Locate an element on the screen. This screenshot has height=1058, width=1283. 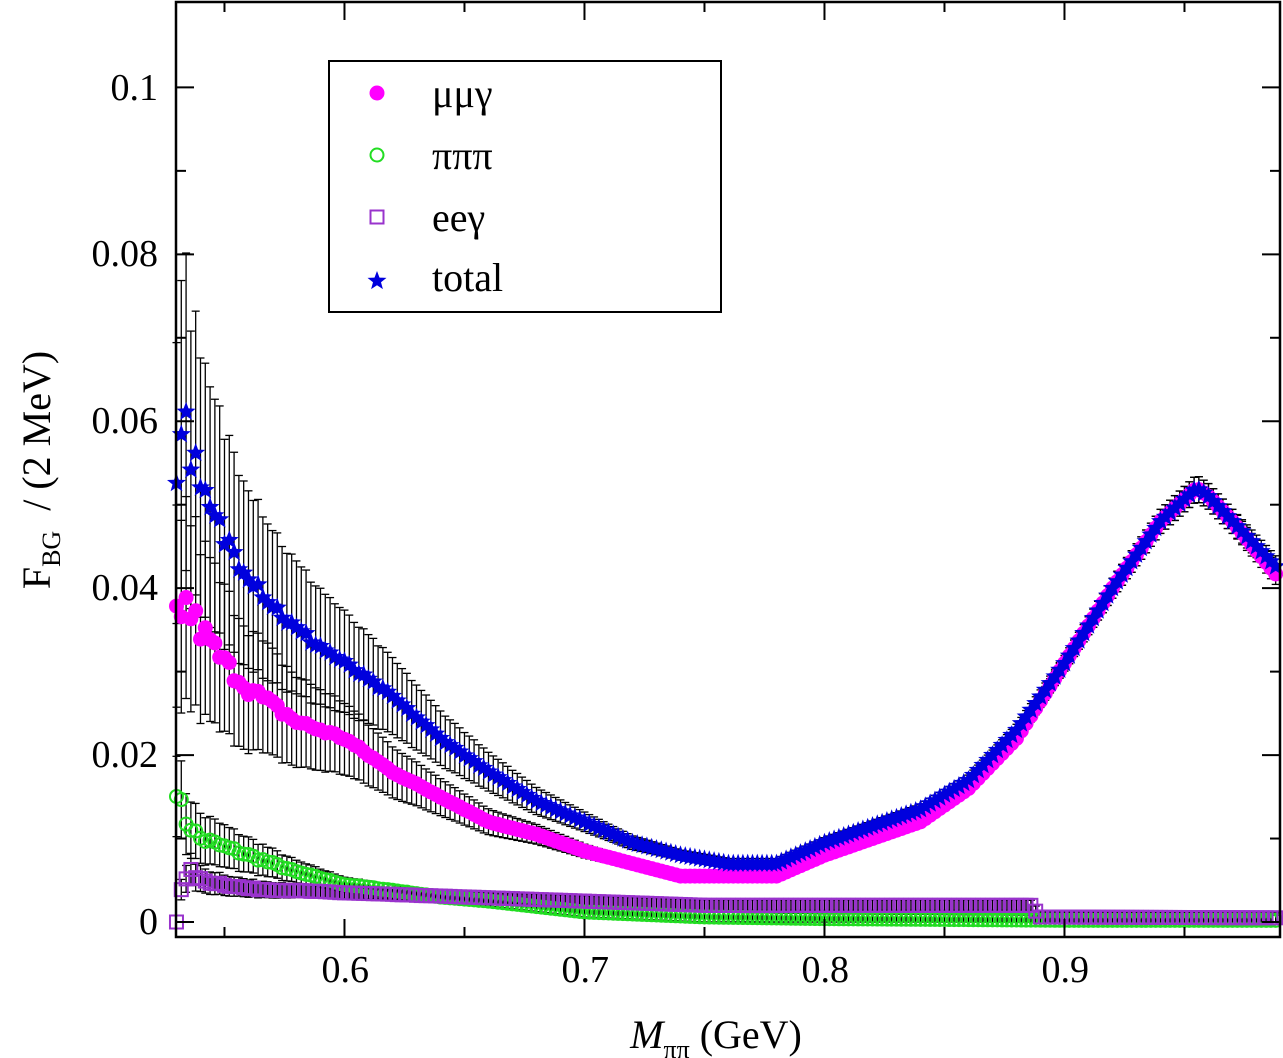
y-tick-label: 0.1 is located at coordinates (135, 88).